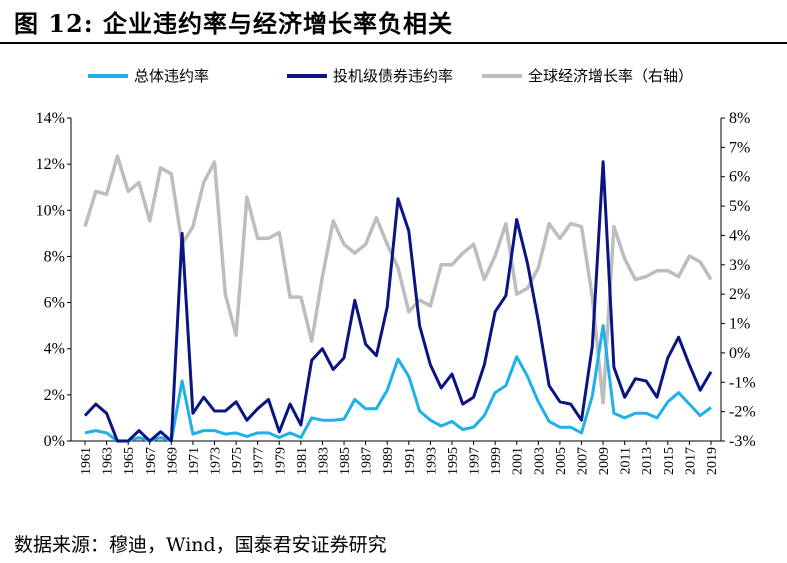 This screenshot has width=787, height=563. Describe the element at coordinates (50, 164) in the screenshot. I see `left-tick-label: 12%` at that location.